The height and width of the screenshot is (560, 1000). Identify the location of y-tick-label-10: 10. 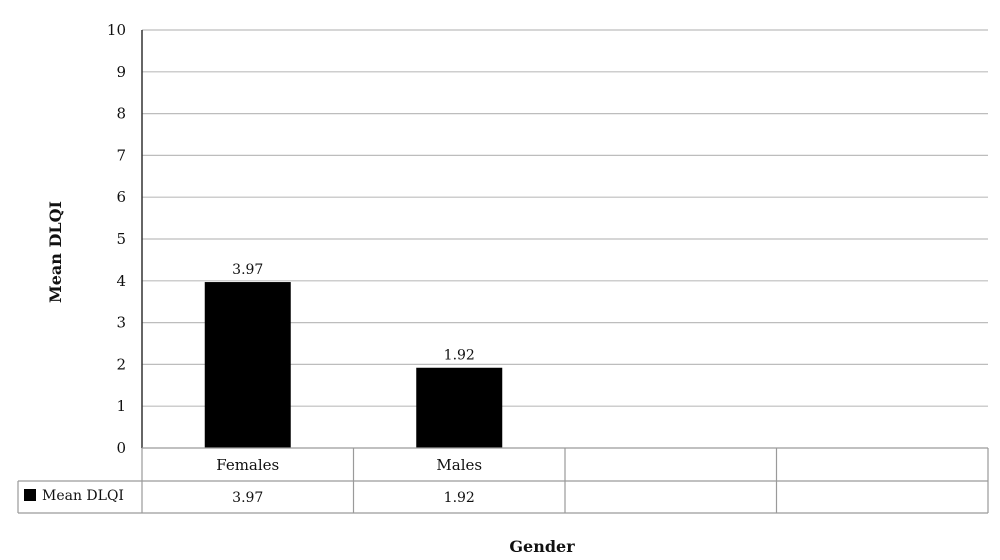
(116, 30).